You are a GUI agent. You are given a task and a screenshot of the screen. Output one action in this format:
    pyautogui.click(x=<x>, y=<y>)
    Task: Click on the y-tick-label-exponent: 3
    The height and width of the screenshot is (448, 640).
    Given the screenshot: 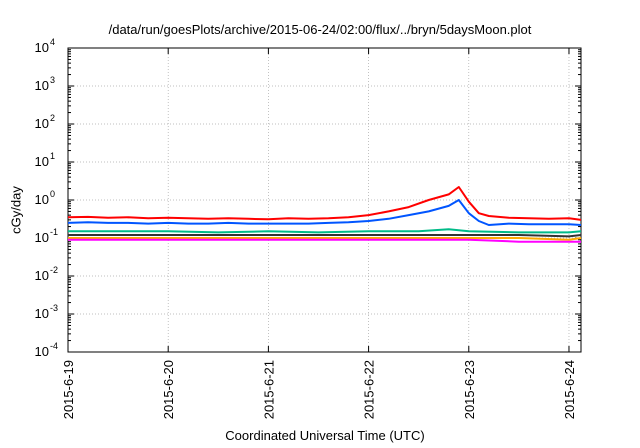 What is the action you would take?
    pyautogui.click(x=52, y=80)
    